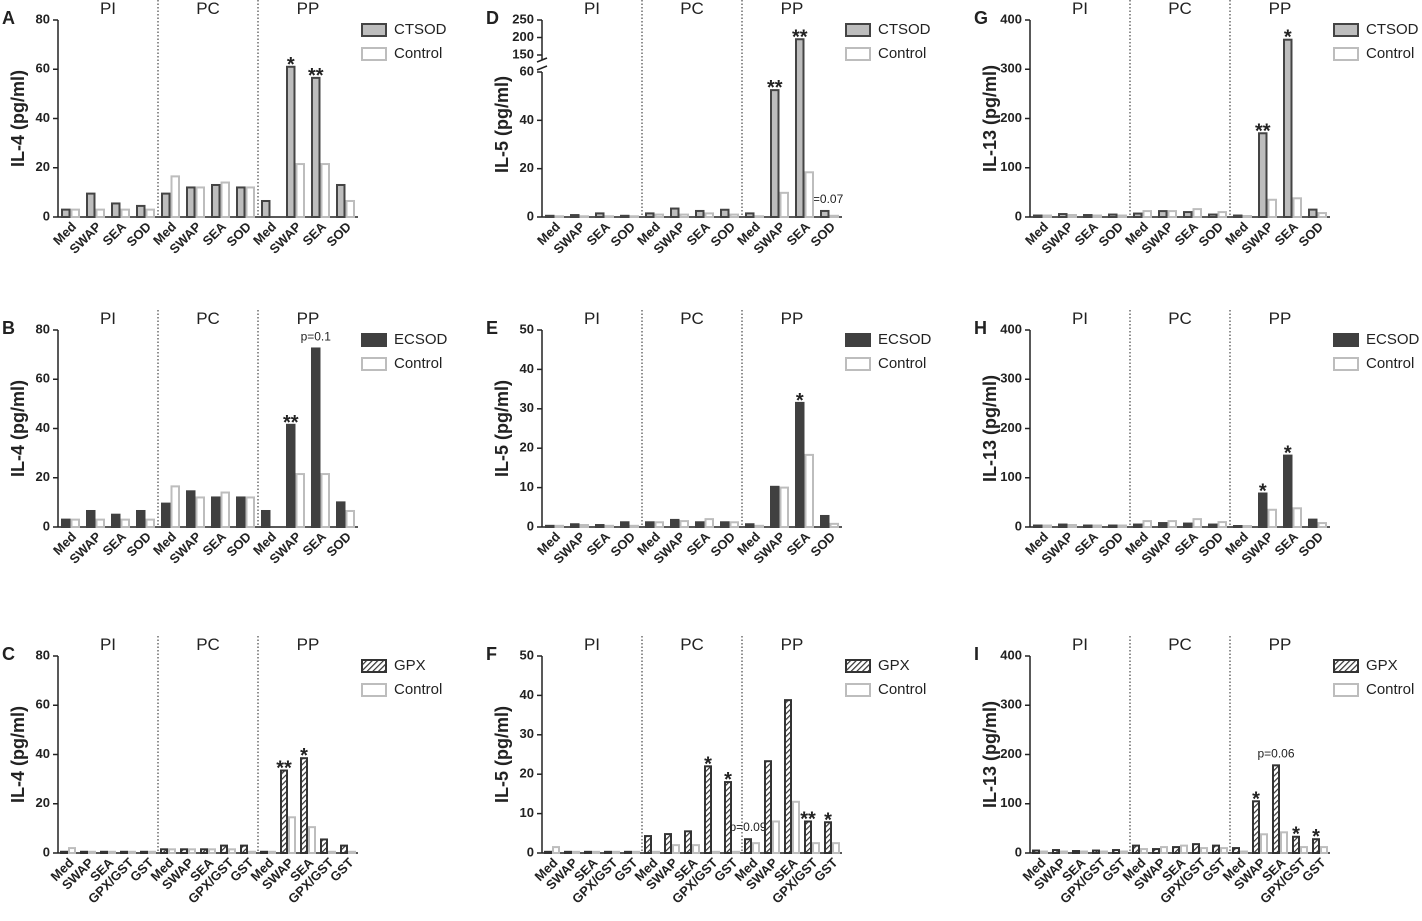  Describe the element at coordinates (523, 53) in the screenshot. I see `y-tick-label: 150` at that location.